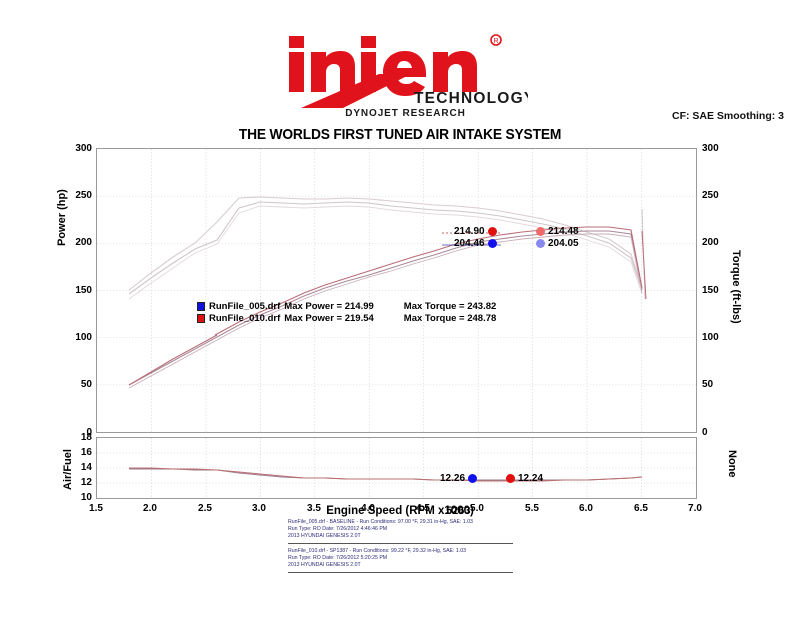 The height and width of the screenshot is (620, 800). What do you see at coordinates (83, 337) in the screenshot?
I see `ytick-power-100: 100` at bounding box center [83, 337].